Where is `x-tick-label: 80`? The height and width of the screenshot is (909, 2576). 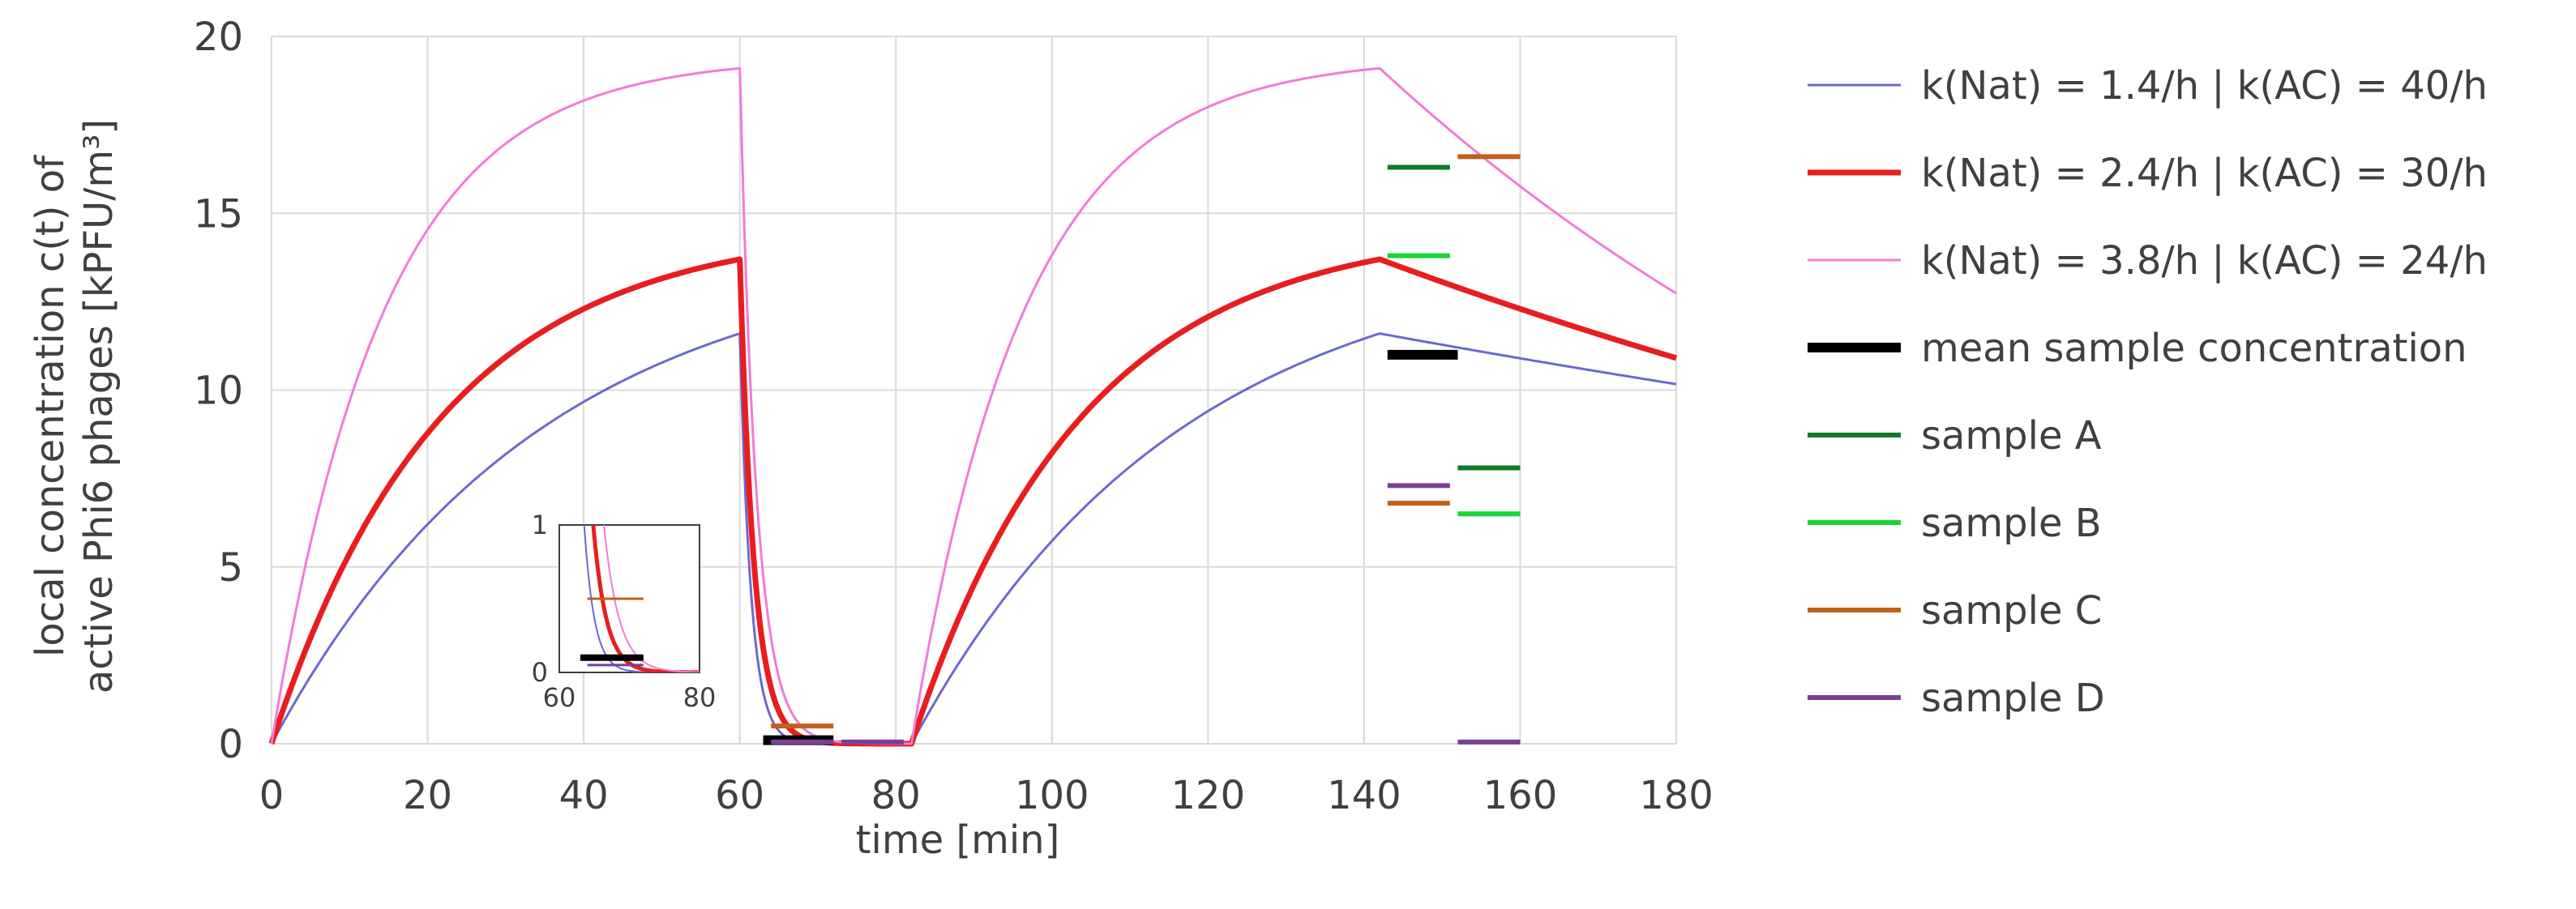 x-tick-label: 80 is located at coordinates (896, 795).